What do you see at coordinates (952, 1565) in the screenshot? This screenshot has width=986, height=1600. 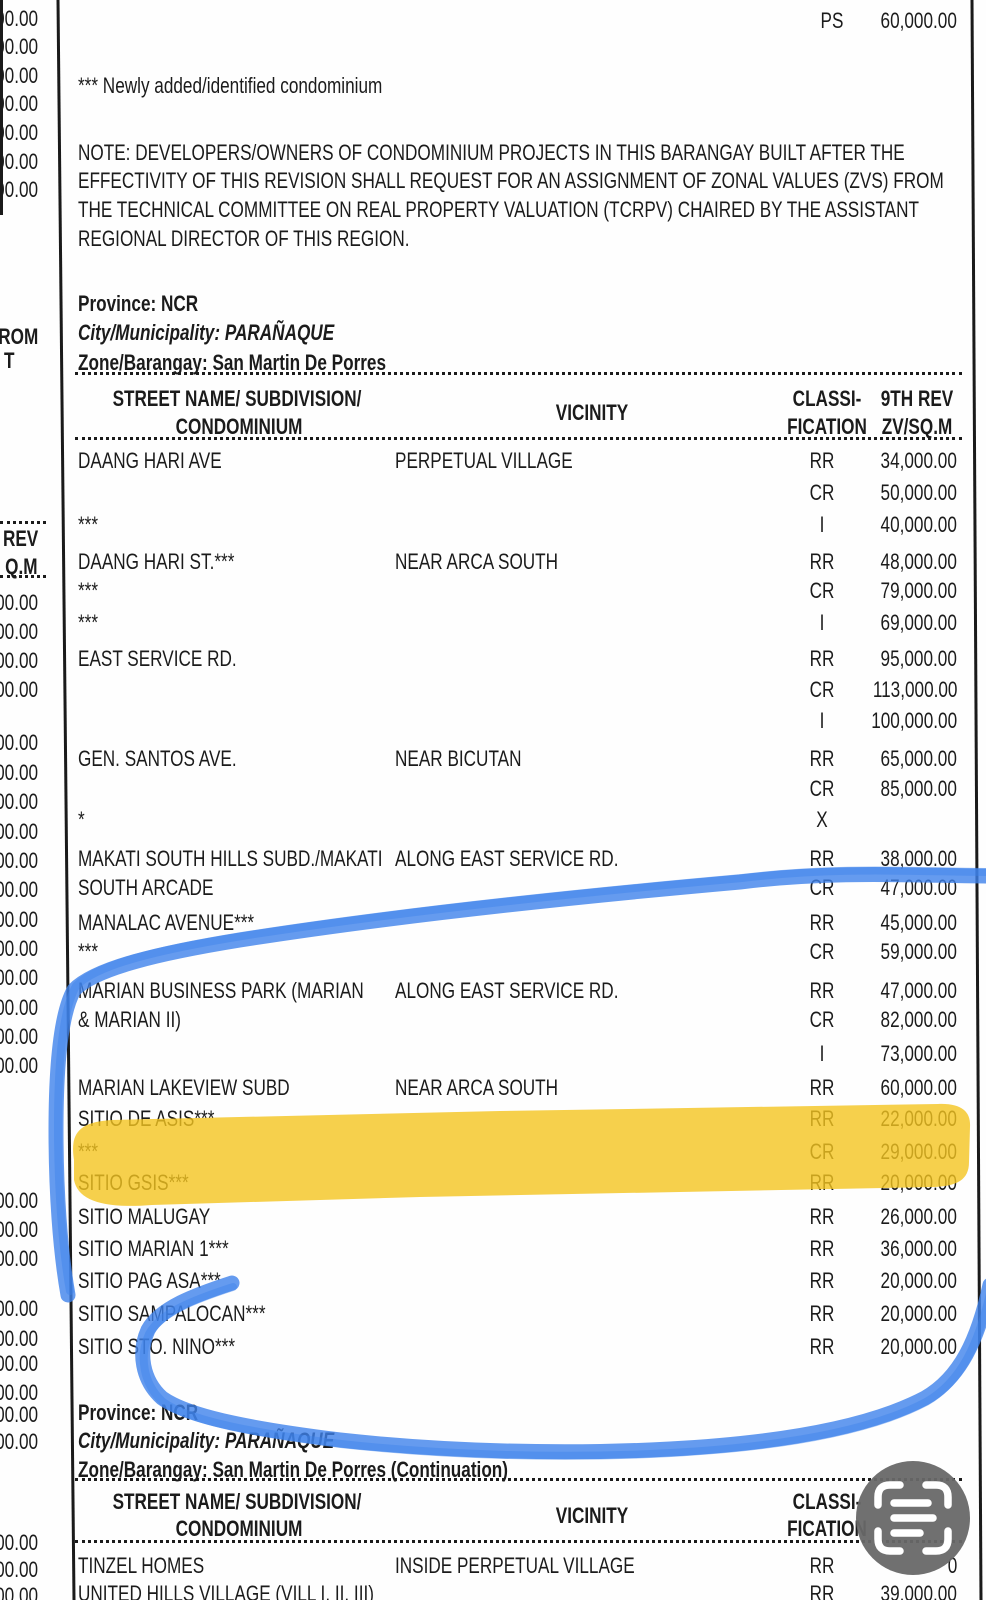 I see `zv-cell: 0` at bounding box center [952, 1565].